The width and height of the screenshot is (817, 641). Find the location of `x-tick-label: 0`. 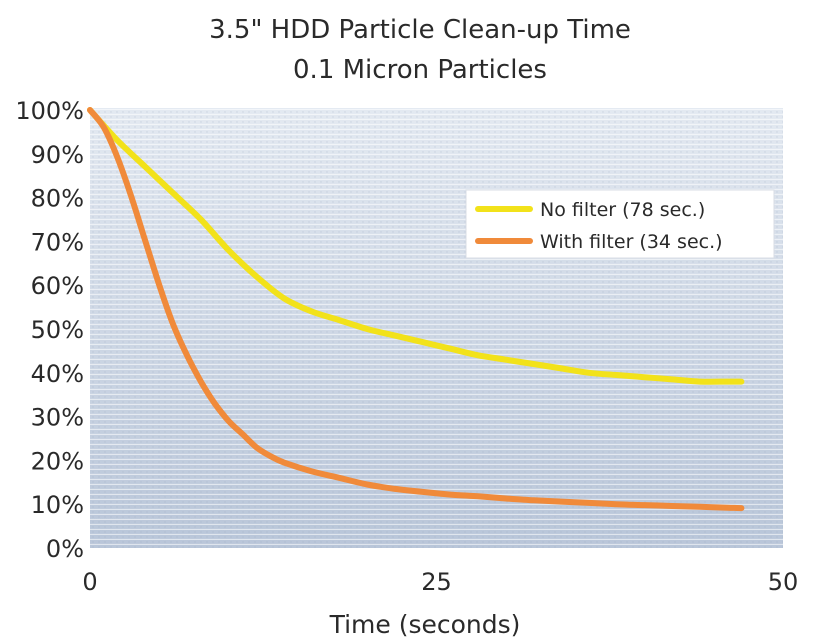

x-tick-label: 0 is located at coordinates (89, 582).